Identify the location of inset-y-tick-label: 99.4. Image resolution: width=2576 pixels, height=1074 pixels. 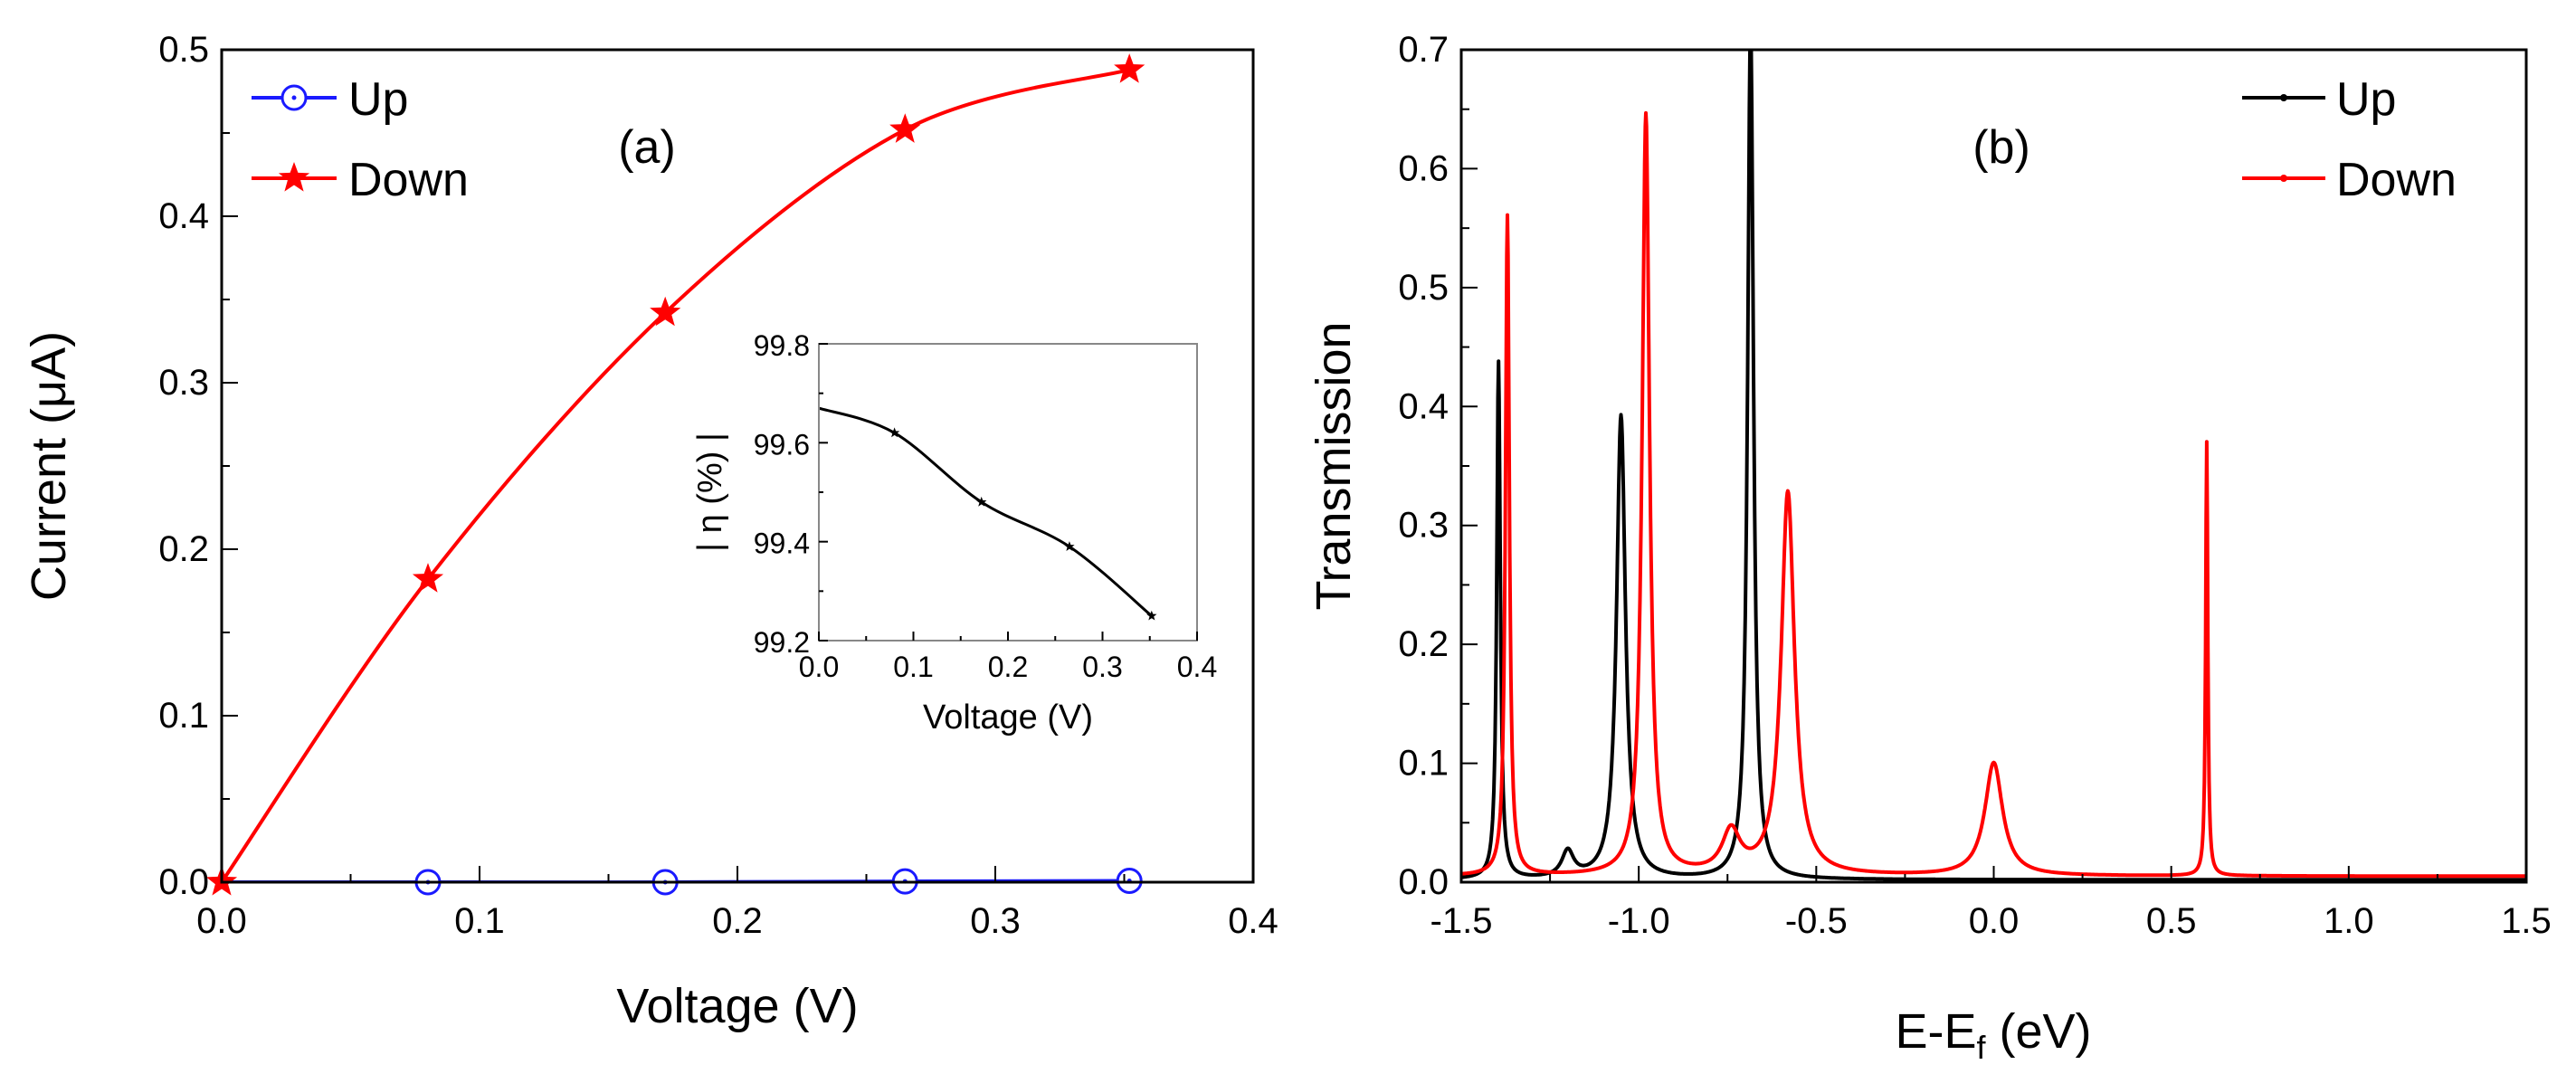
(782, 543).